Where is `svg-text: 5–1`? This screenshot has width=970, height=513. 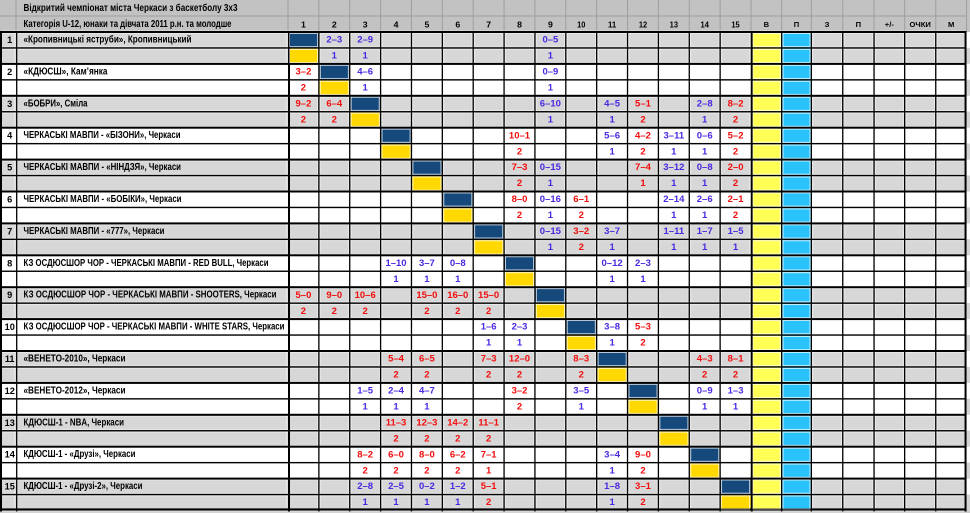
svg-text: 5–1 is located at coordinates (643, 103).